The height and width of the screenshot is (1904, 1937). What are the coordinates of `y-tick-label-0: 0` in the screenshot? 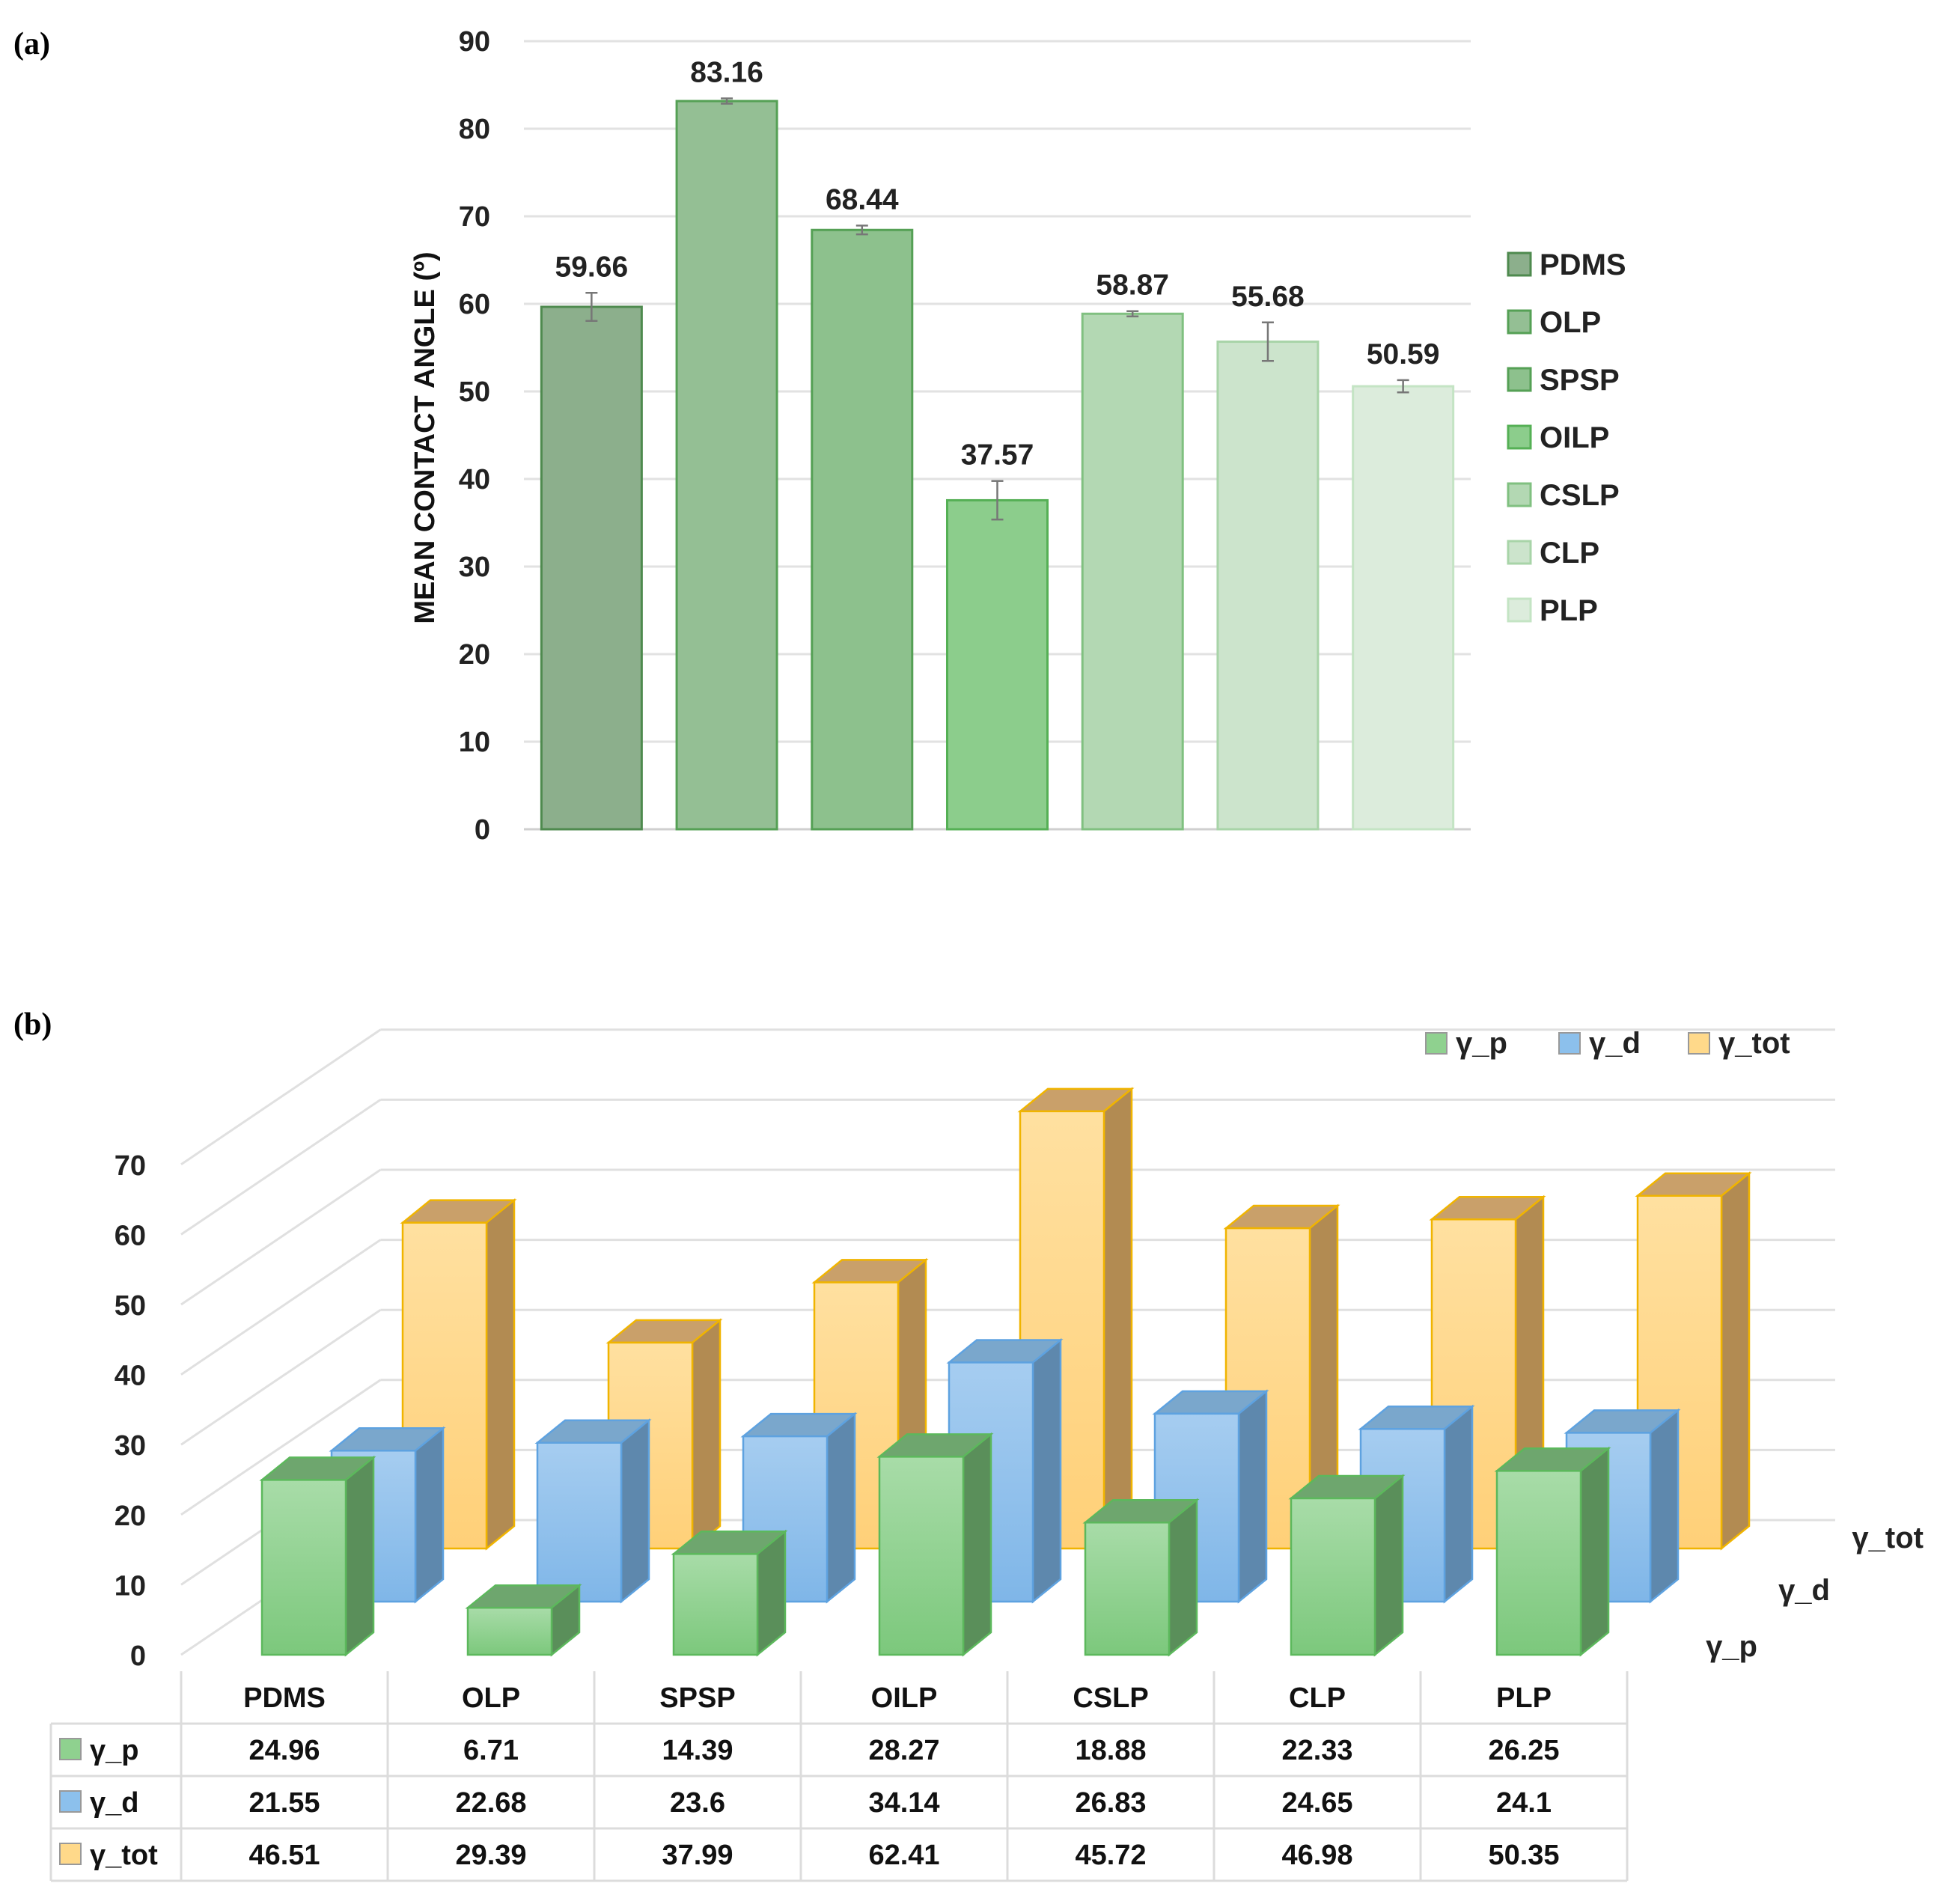 It's located at (138, 1656).